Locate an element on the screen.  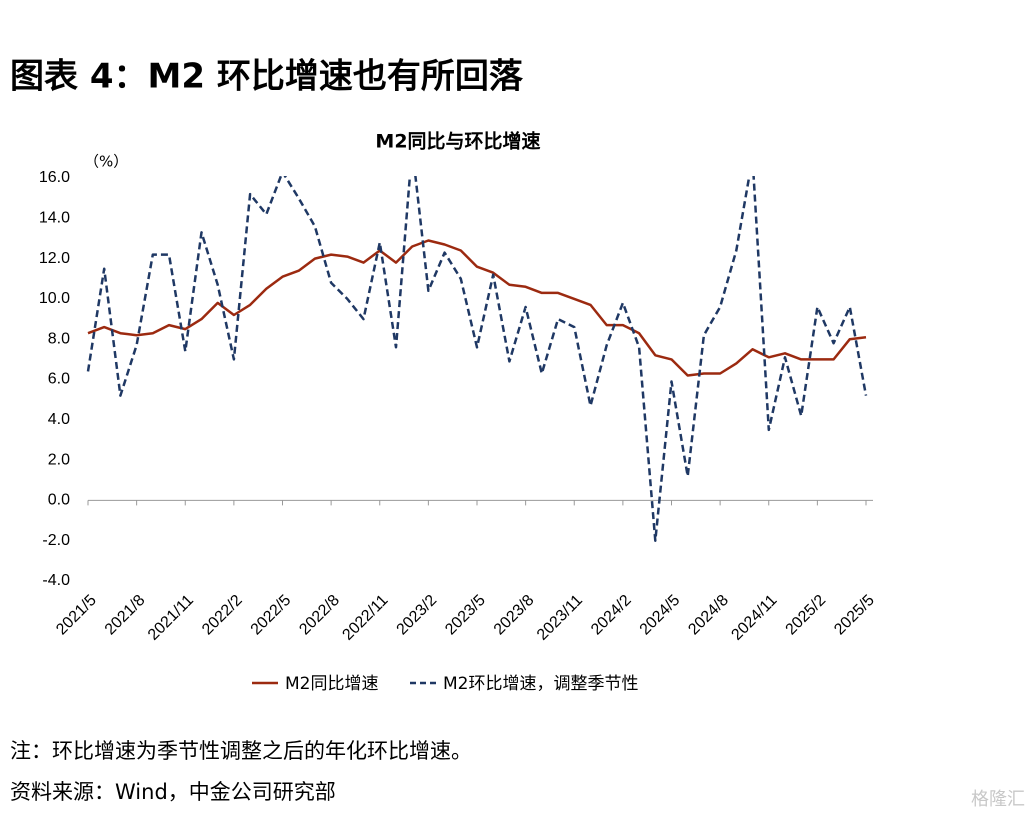
page-title: 图表 4：M2 环比增速也有所回落 is located at coordinates (267, 77).